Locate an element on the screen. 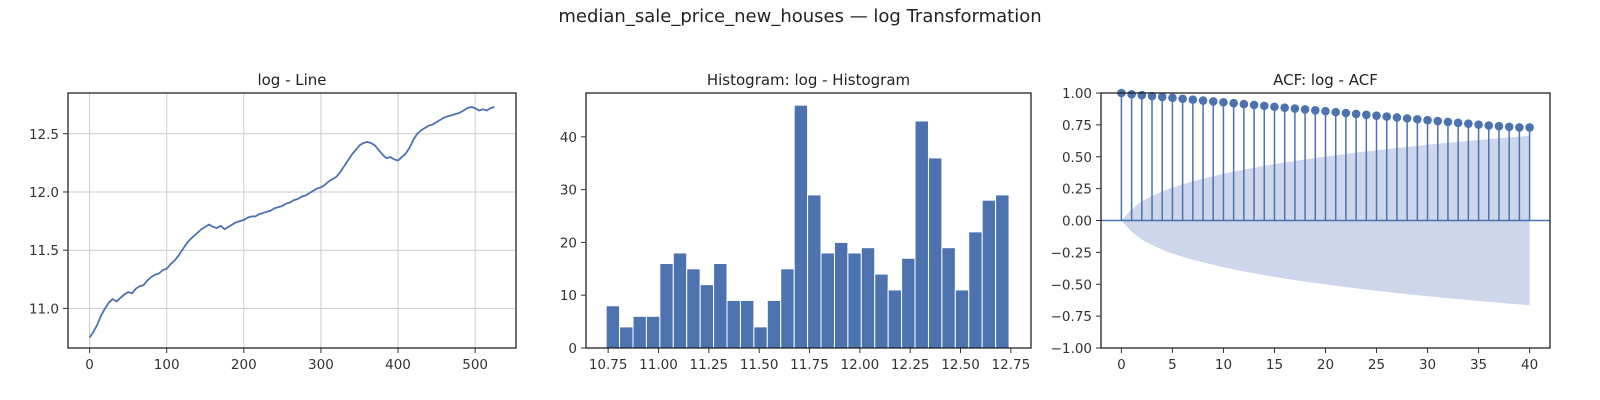 This screenshot has width=1600, height=400. acf-y-tick-label: −0.50 is located at coordinates (1071, 285).